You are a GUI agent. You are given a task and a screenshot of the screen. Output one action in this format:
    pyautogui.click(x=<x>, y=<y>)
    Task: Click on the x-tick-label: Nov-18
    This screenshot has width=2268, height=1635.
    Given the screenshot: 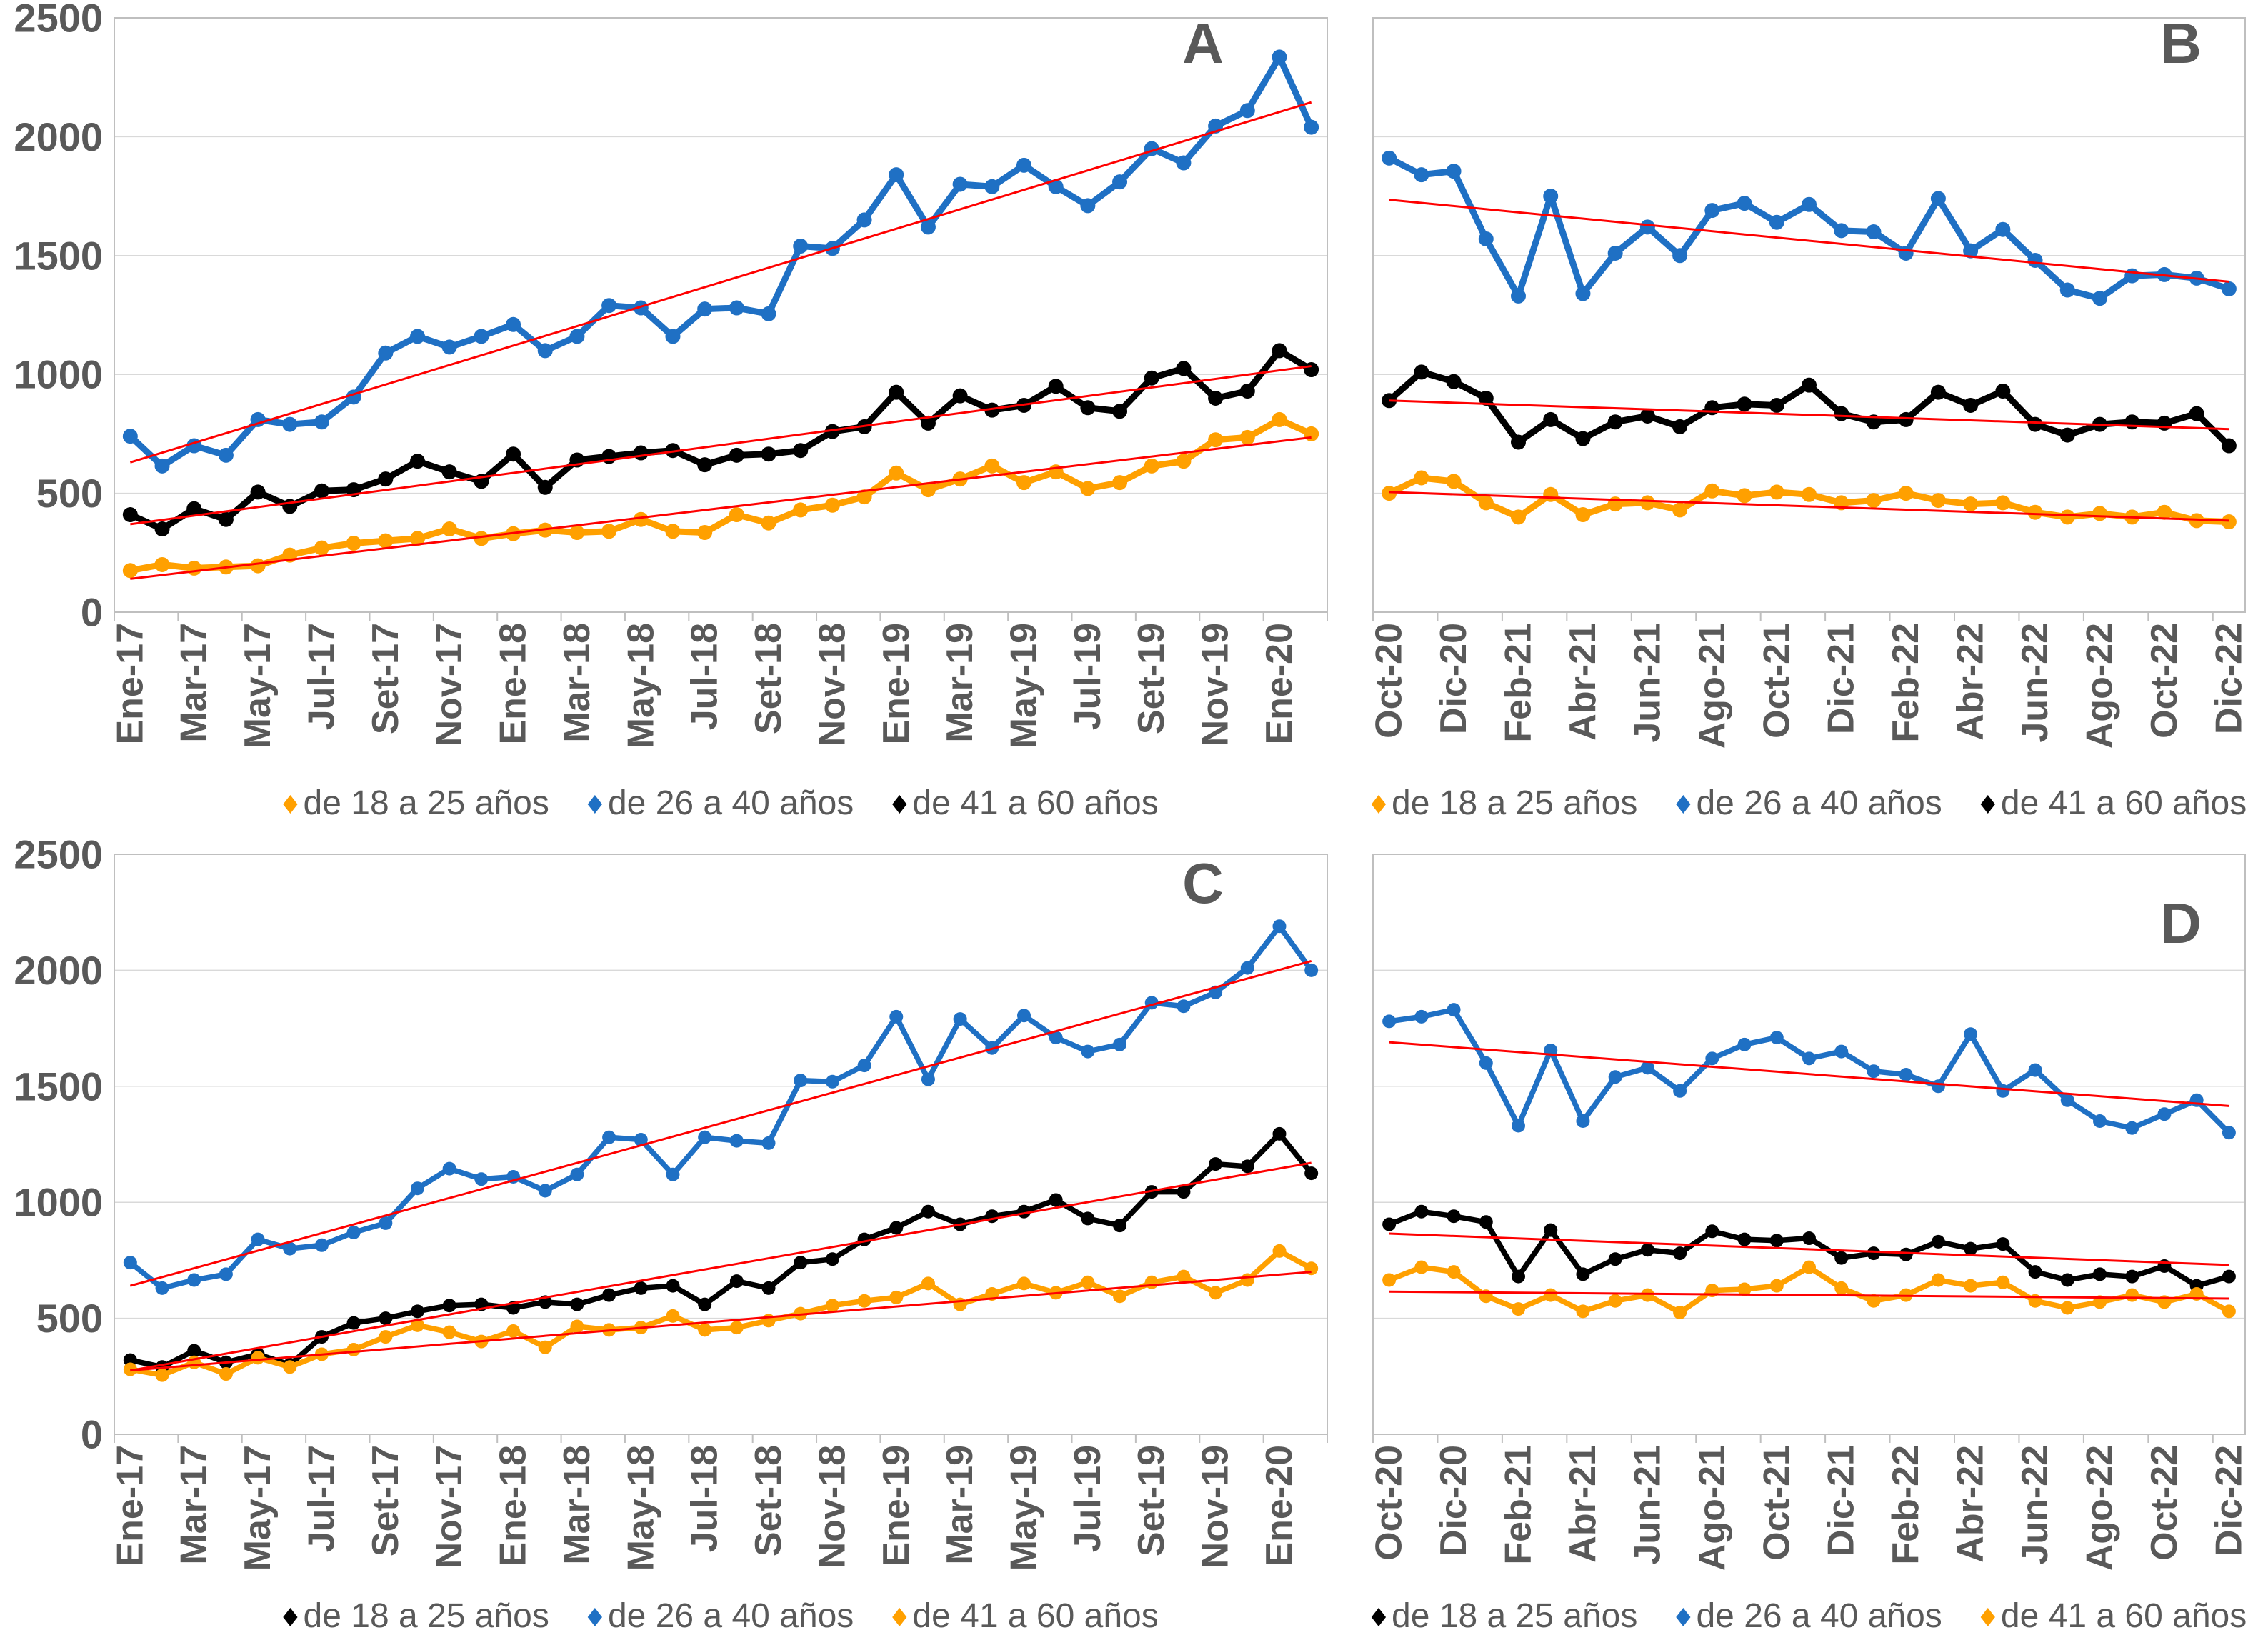 What is the action you would take?
    pyautogui.click(x=832, y=1507)
    